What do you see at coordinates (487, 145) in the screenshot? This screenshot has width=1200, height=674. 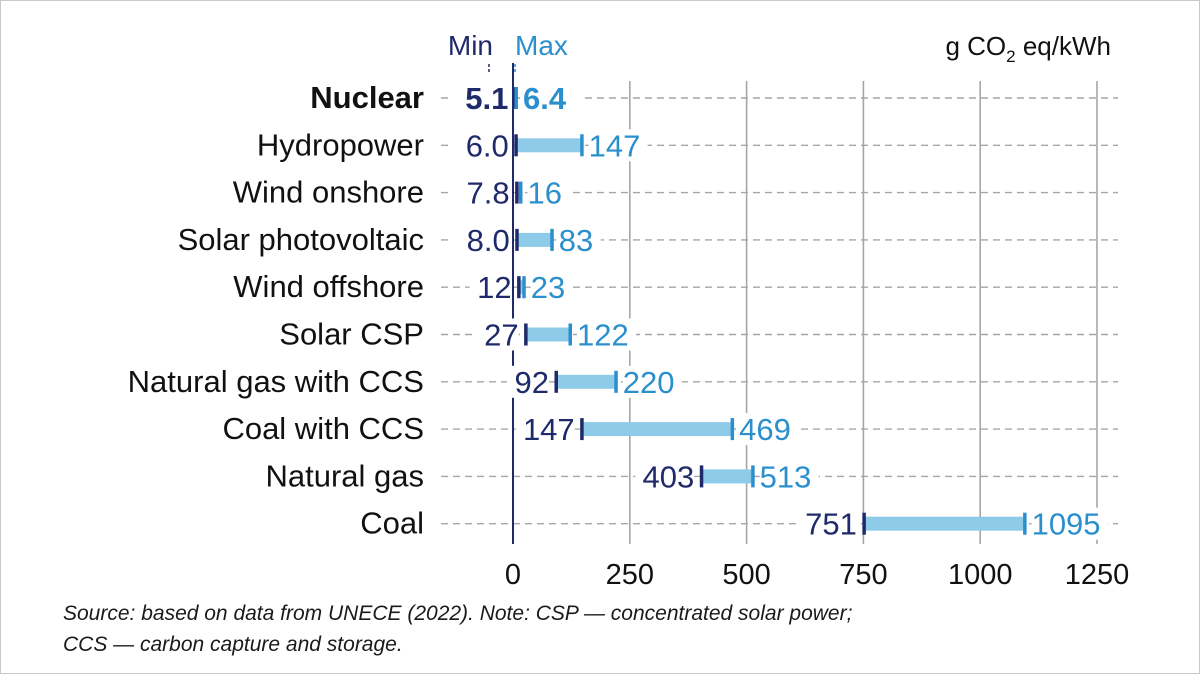 I see `min-value-label: 6.0` at bounding box center [487, 145].